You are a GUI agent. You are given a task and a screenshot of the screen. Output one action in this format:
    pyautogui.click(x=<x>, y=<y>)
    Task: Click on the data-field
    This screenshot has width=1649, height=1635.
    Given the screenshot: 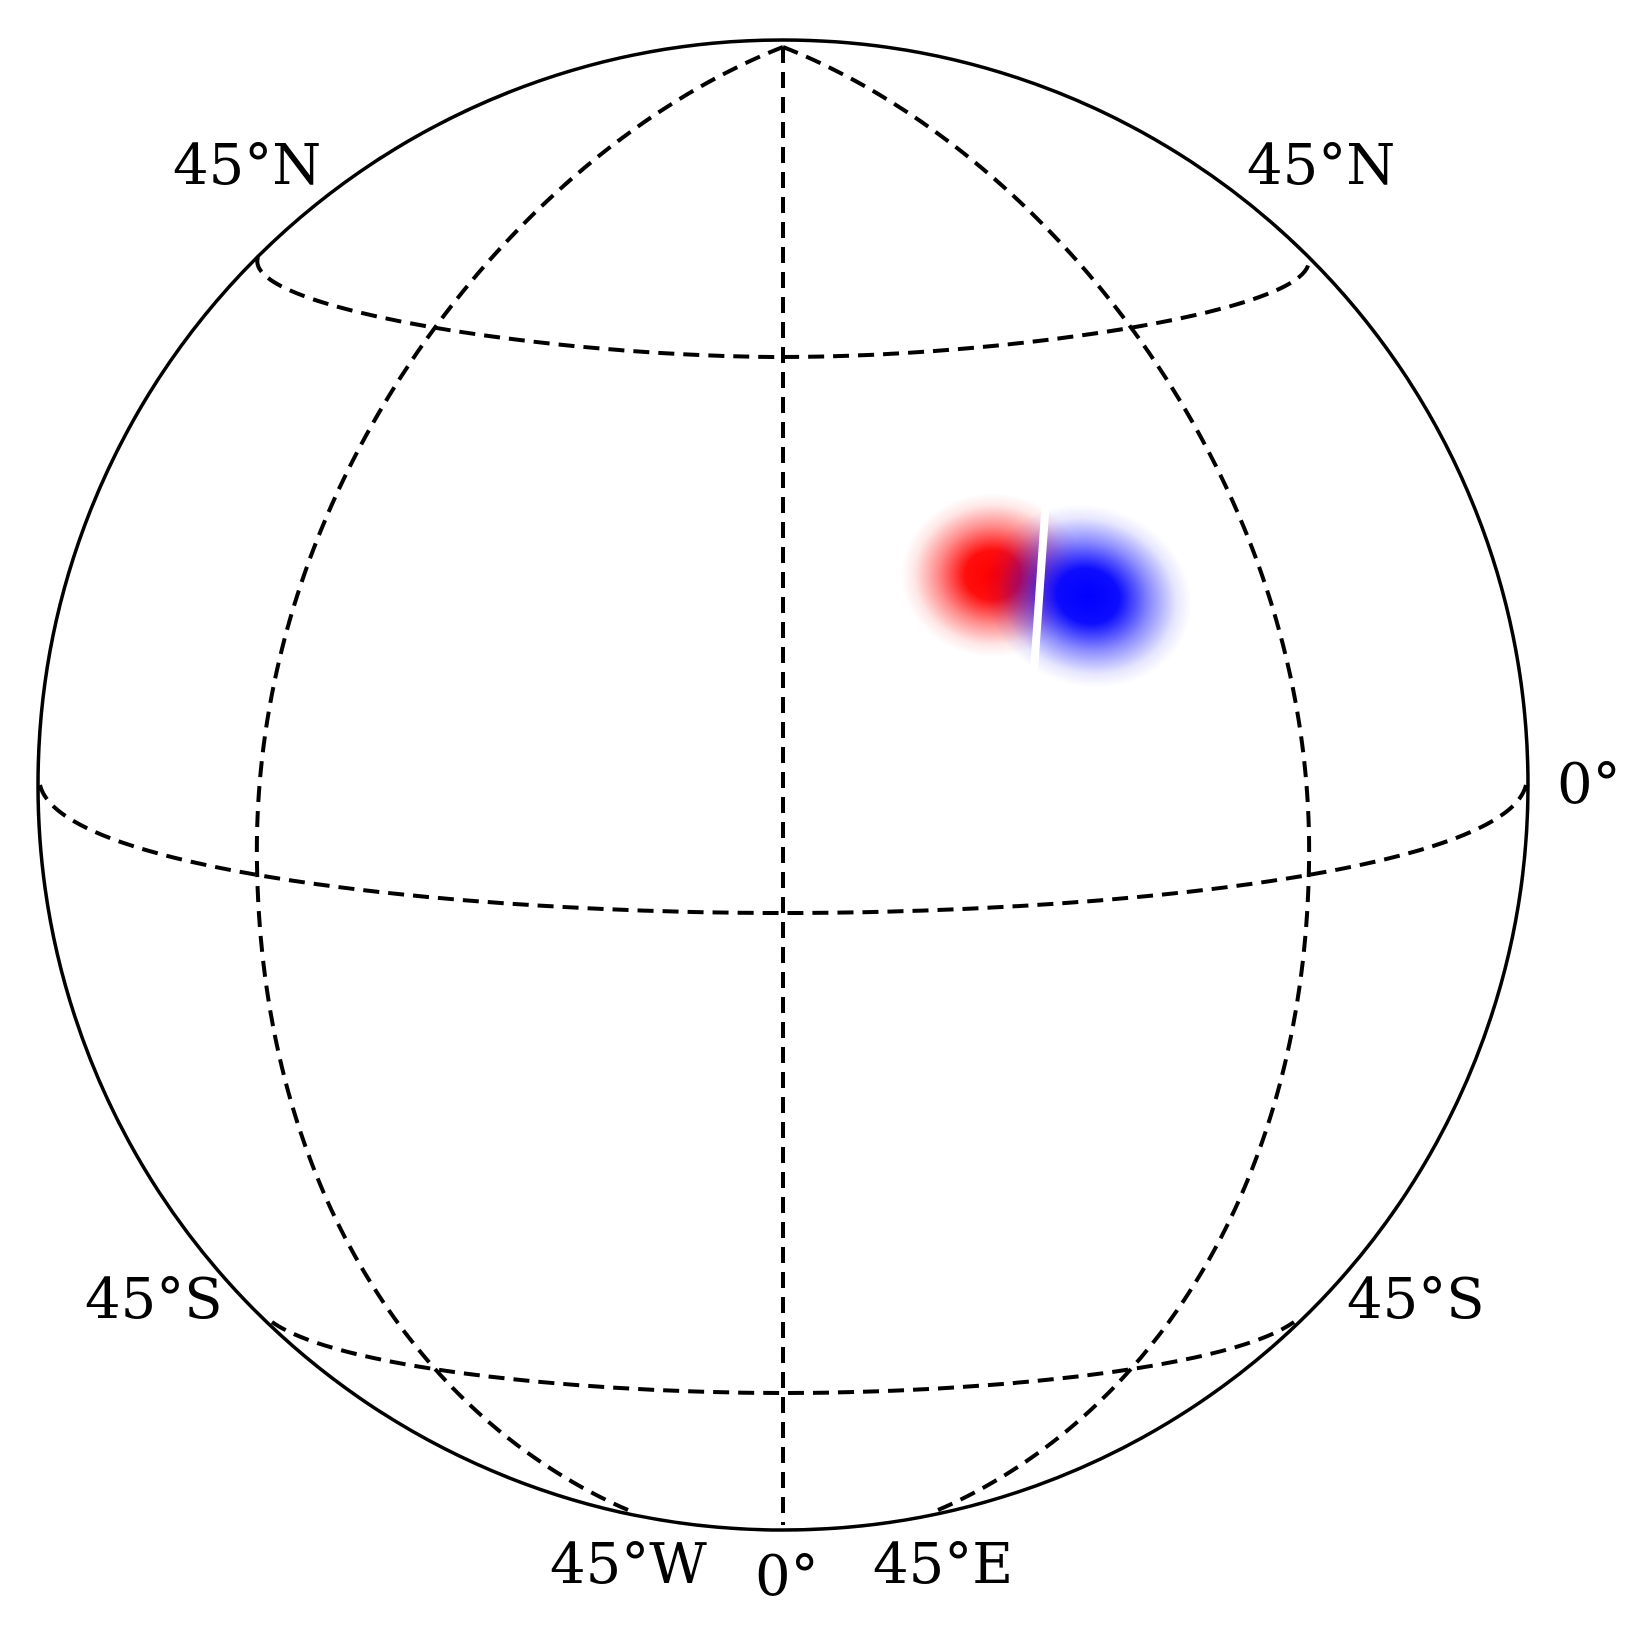 What is the action you would take?
    pyautogui.click(x=1046, y=590)
    